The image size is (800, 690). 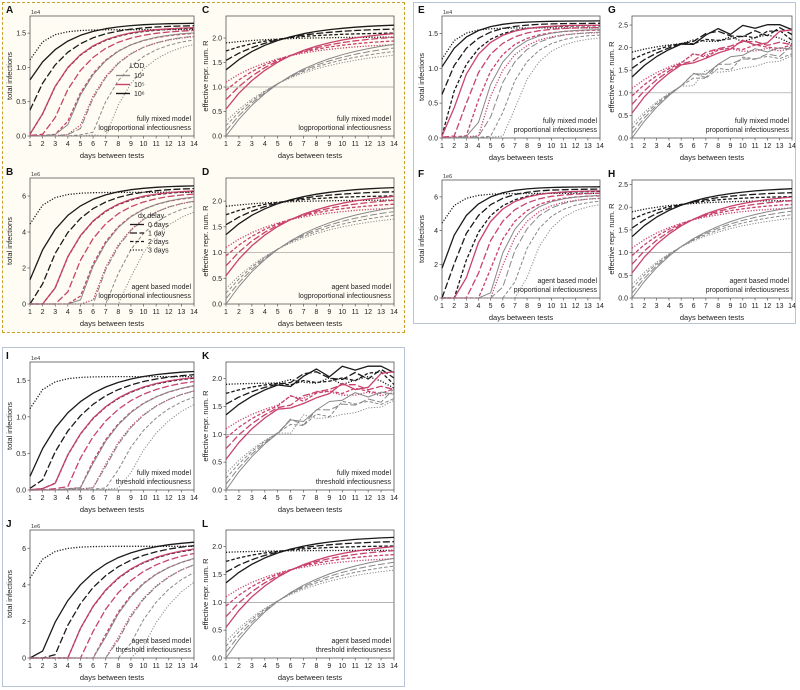 What do you see at coordinates (748, 130) in the screenshot?
I see `panel-caption: proportional infectiousness` at bounding box center [748, 130].